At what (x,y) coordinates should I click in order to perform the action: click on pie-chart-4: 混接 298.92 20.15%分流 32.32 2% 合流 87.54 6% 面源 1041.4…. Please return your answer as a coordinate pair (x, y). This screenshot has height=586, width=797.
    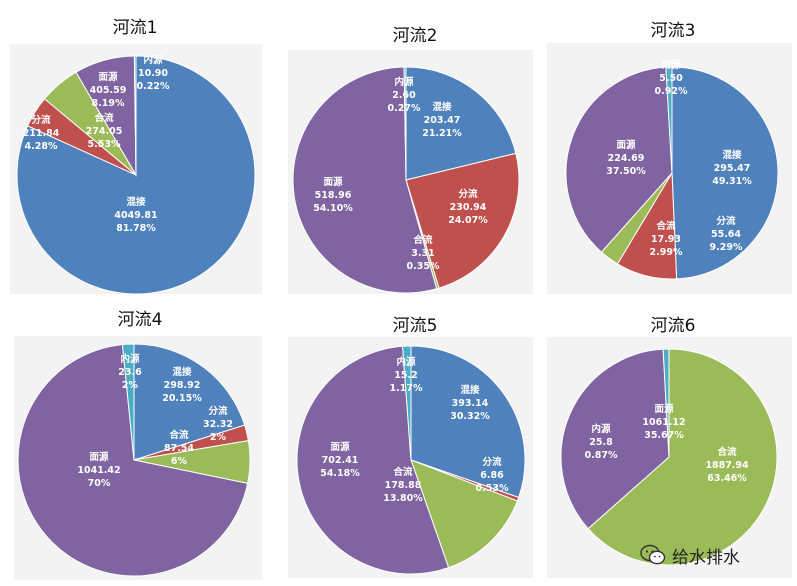
    Looking at the image, I should click on (134, 460).